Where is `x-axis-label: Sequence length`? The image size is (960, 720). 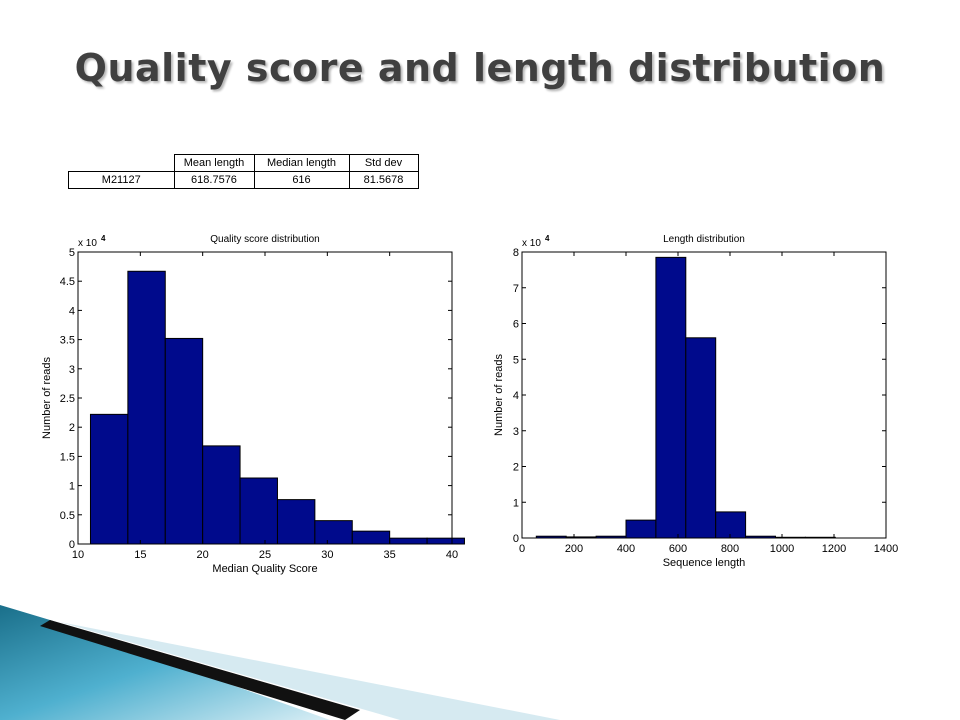
x-axis-label: Sequence length is located at coordinates (704, 563).